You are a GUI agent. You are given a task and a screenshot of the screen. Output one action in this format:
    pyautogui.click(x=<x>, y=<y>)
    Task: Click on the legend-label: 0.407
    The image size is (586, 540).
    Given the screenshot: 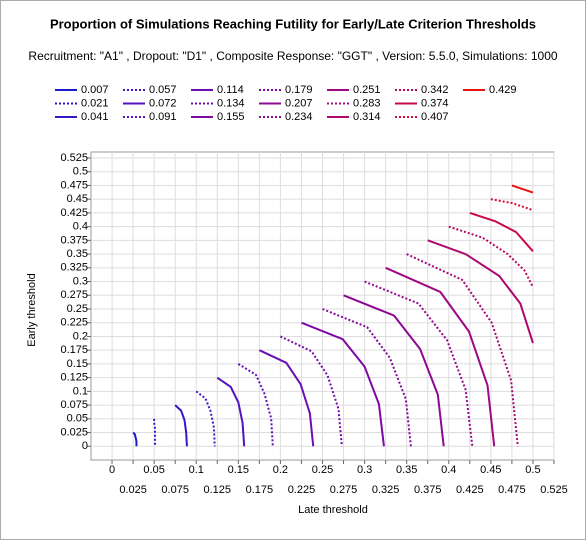 What is the action you would take?
    pyautogui.click(x=435, y=117)
    